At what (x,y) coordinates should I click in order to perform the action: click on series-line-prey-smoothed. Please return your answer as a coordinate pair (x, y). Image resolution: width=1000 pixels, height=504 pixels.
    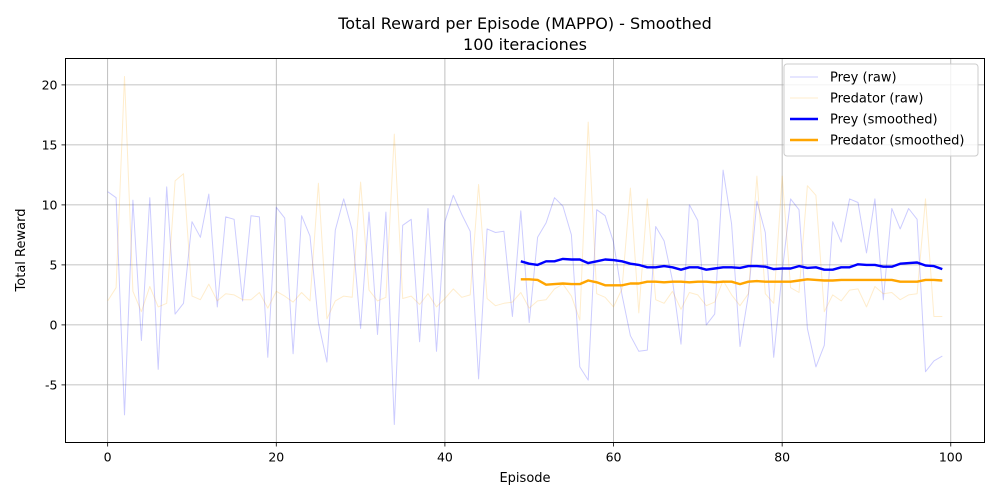
    Looking at the image, I should click on (731, 264).